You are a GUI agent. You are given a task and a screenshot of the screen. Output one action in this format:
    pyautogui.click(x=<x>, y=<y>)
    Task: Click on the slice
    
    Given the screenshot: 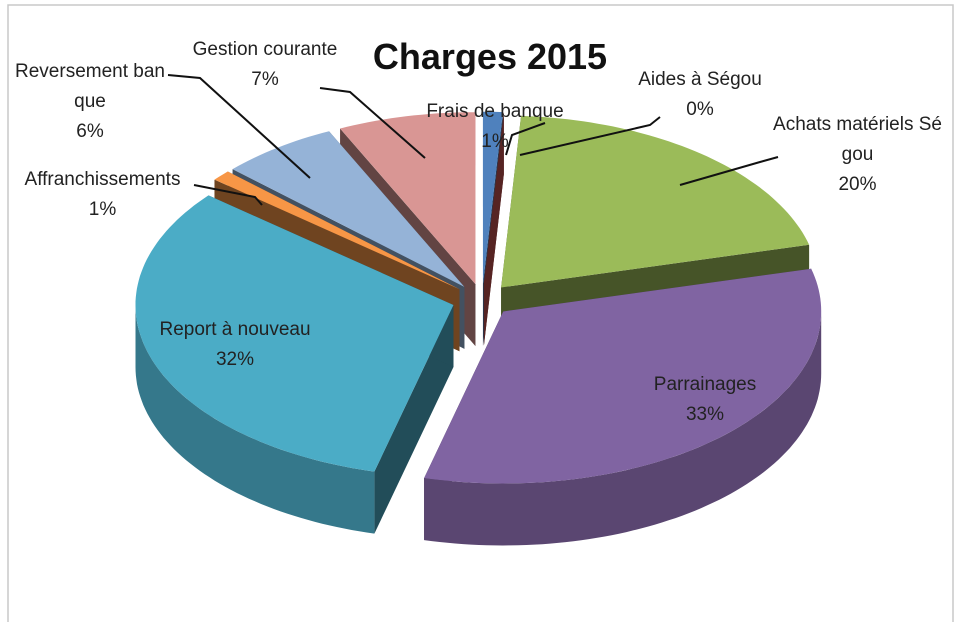 What is the action you would take?
    pyautogui.click(x=493, y=229)
    